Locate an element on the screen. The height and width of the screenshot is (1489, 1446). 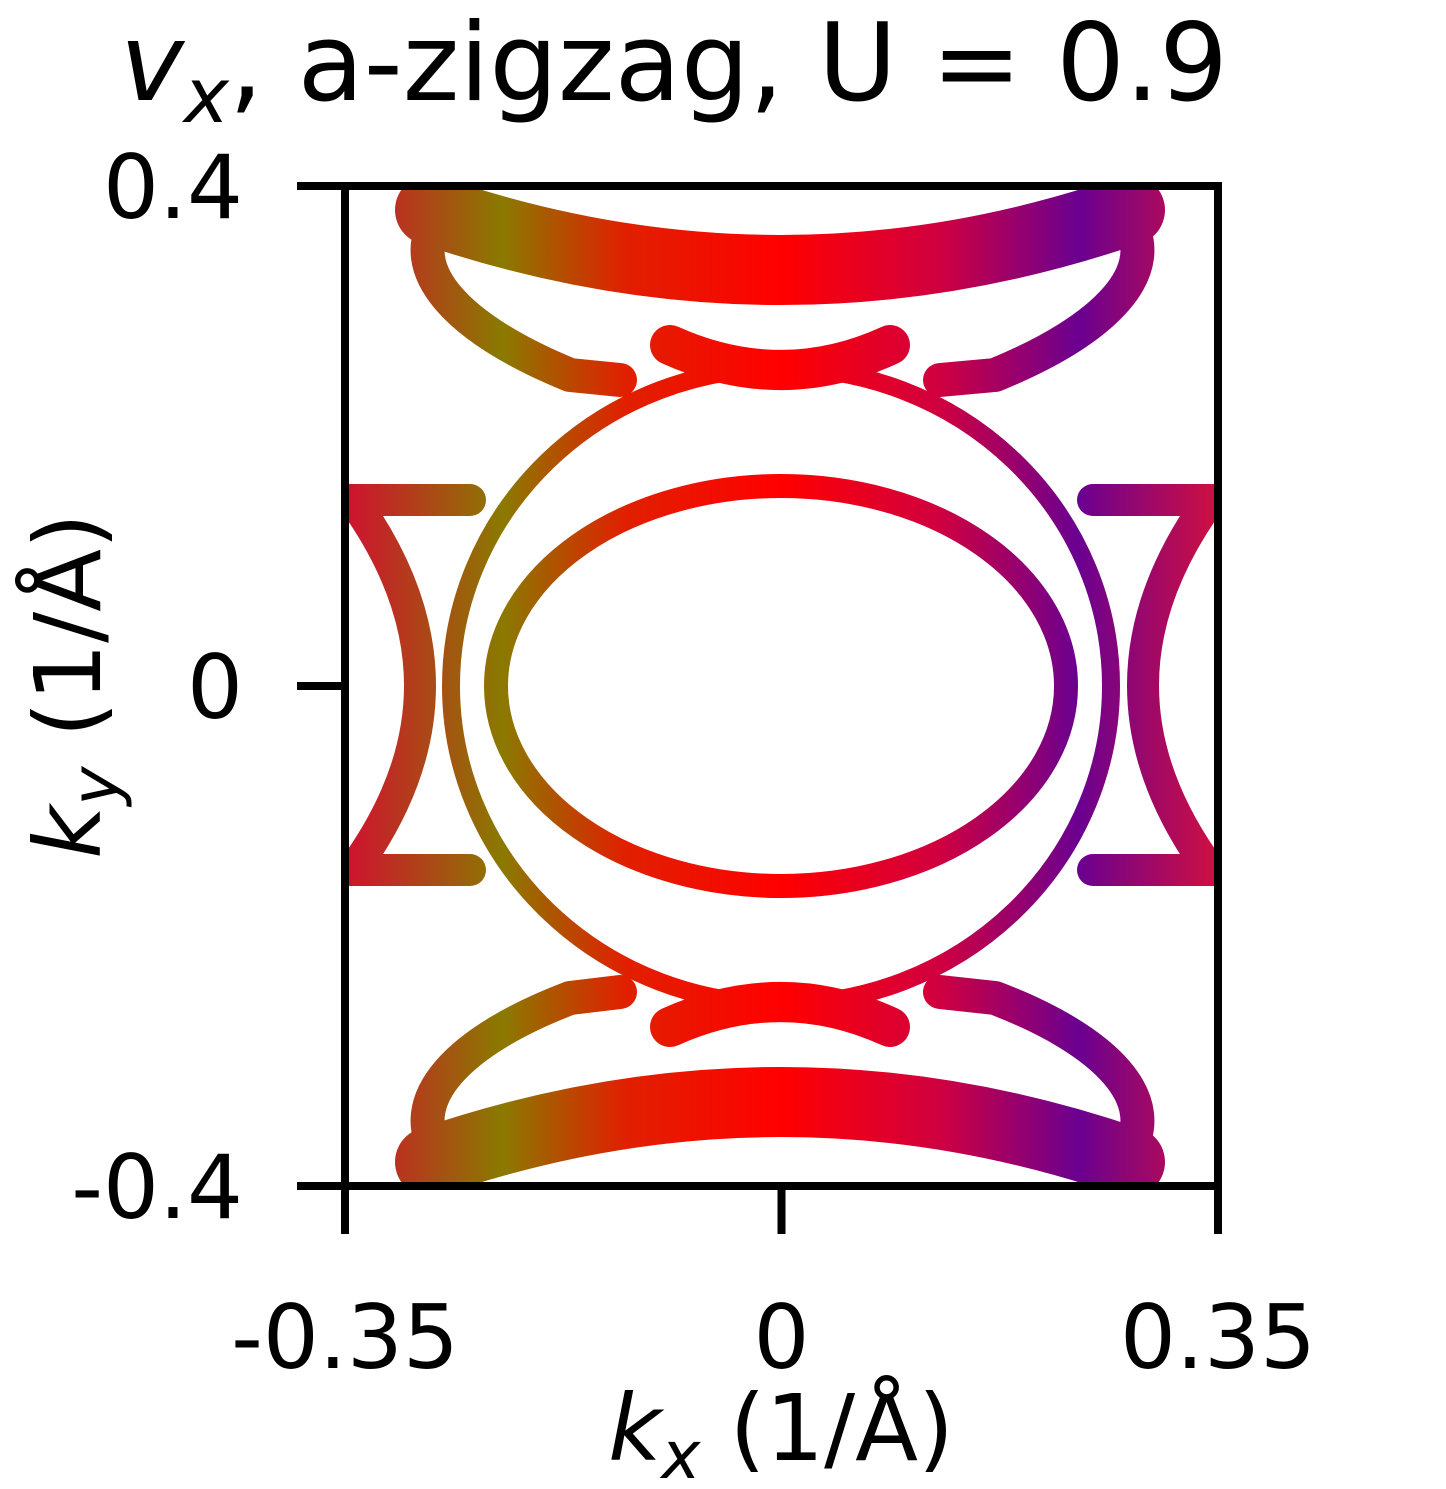
x-tick-label: -0.35 is located at coordinates (345, 1337).